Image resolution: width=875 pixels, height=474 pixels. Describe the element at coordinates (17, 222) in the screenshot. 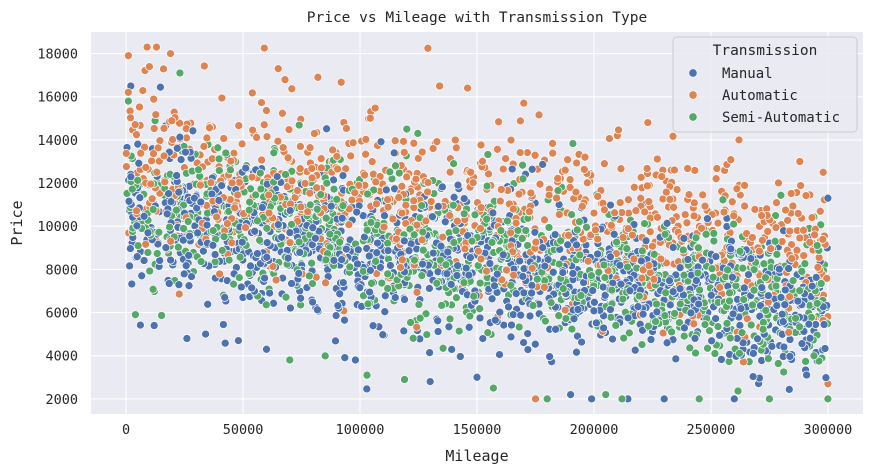

I see `y-axis-label: Price` at that location.